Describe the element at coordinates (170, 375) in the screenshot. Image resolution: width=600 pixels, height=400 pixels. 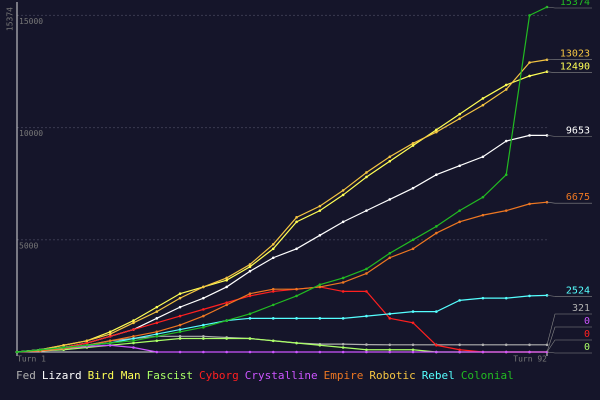
I see `legend-entry: Fascist` at that location.